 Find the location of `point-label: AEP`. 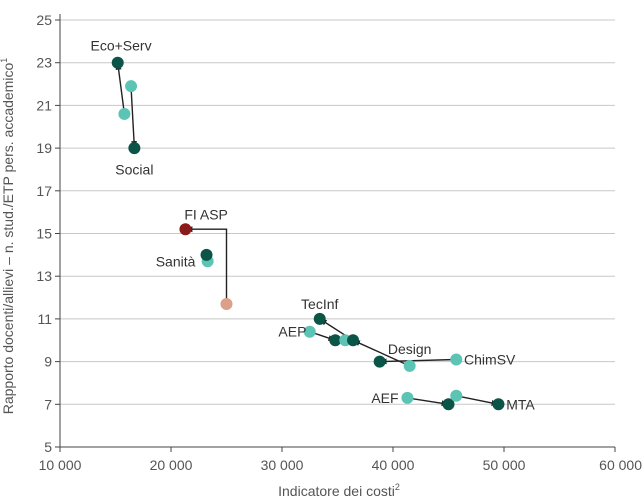

point-label: AEP is located at coordinates (292, 332).